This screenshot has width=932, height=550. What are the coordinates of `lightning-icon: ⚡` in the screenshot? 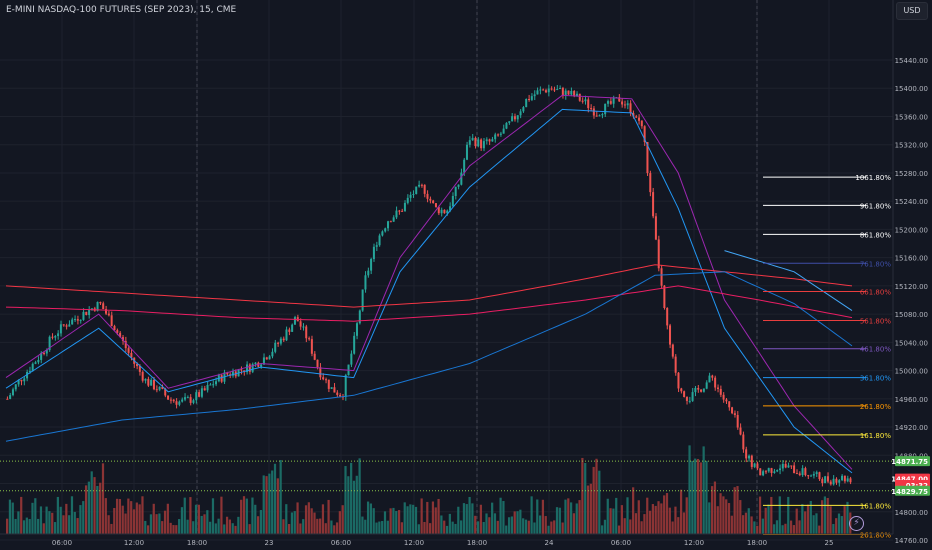 It's located at (856, 523).